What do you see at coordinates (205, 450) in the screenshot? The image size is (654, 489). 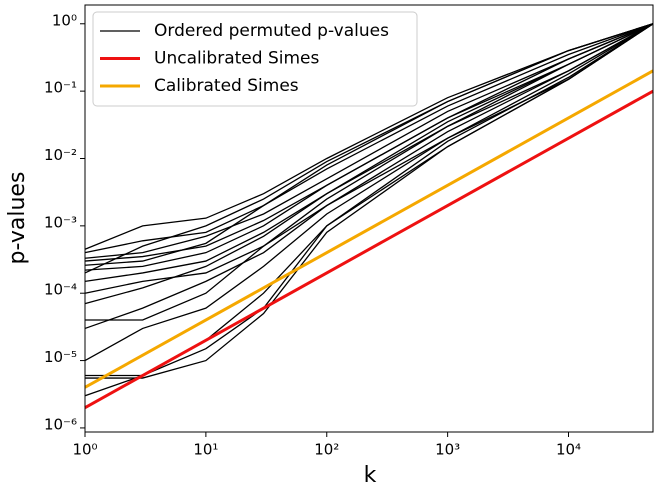 I see `x-tick-label: 10¹` at bounding box center [205, 450].